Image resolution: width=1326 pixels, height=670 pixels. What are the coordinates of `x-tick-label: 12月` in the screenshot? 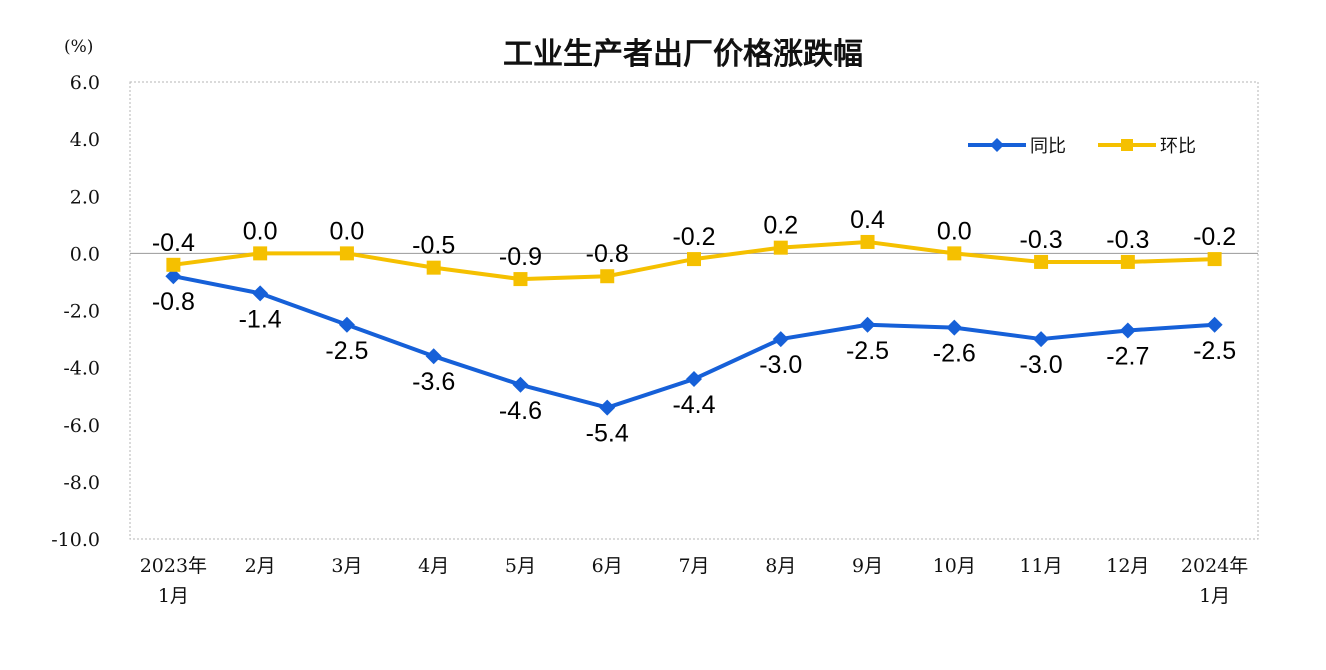 It's located at (1127, 566).